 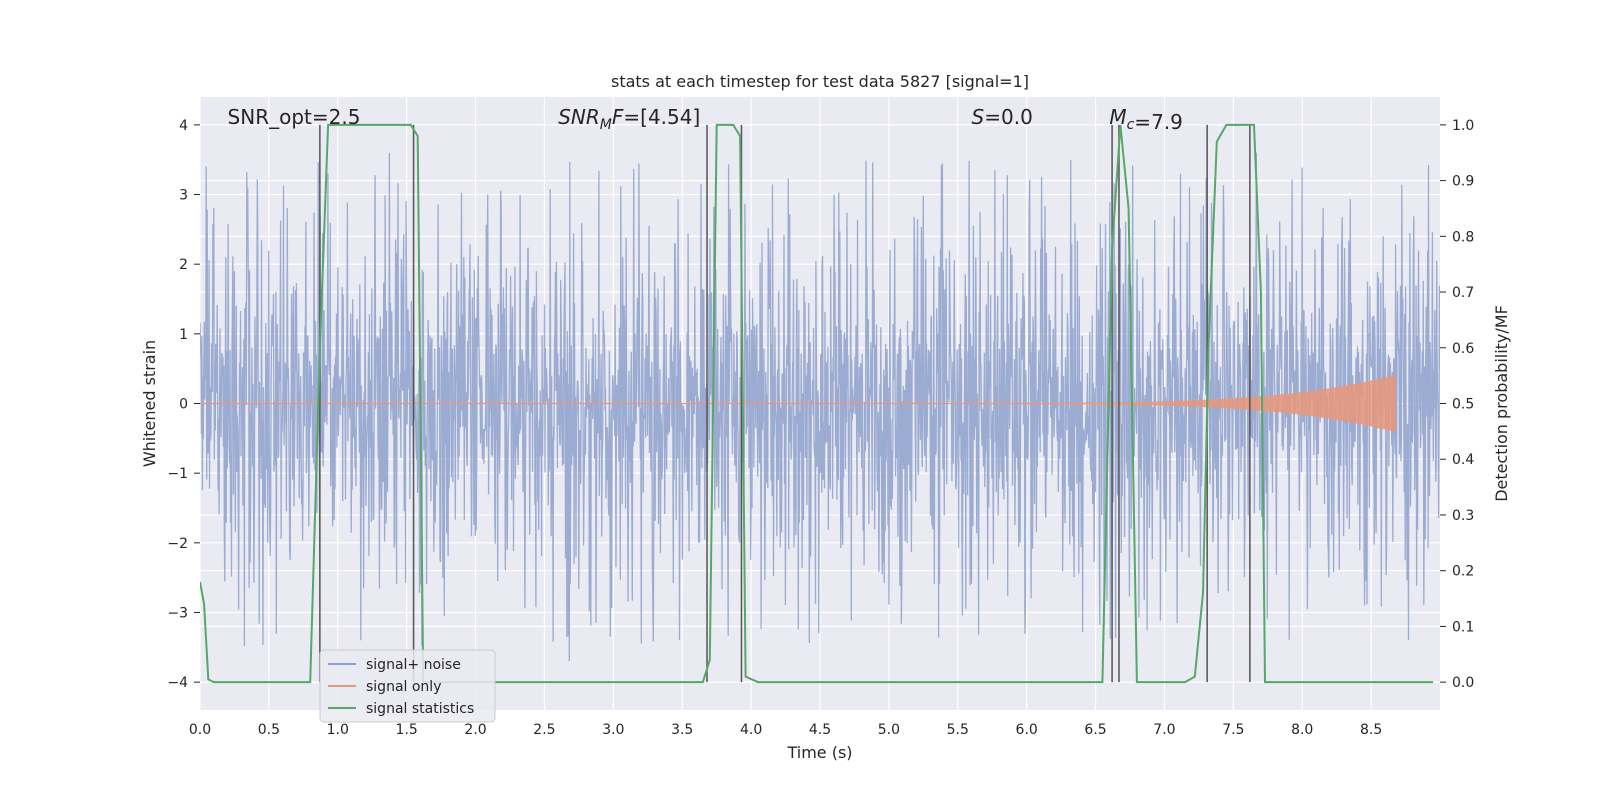 What do you see at coordinates (149, 403) in the screenshot?
I see `y-axis-label: Whitened strain` at bounding box center [149, 403].